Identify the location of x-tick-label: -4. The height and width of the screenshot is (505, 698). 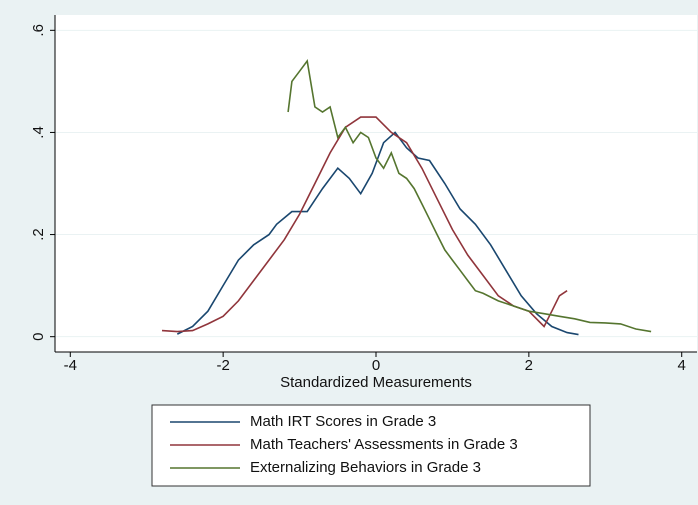
(70, 365).